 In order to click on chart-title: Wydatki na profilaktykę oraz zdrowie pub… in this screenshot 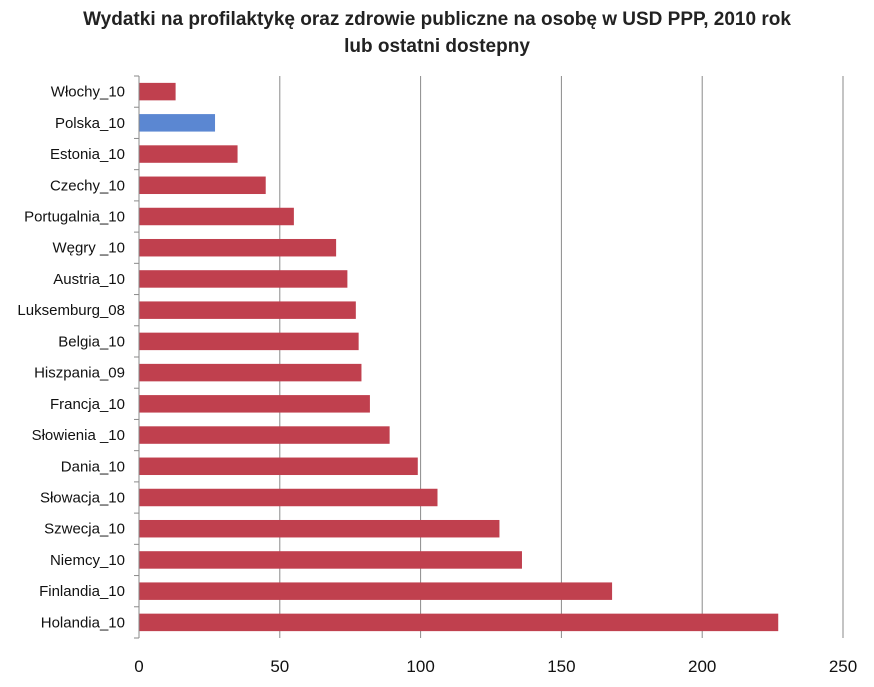, I will do `click(437, 33)`.